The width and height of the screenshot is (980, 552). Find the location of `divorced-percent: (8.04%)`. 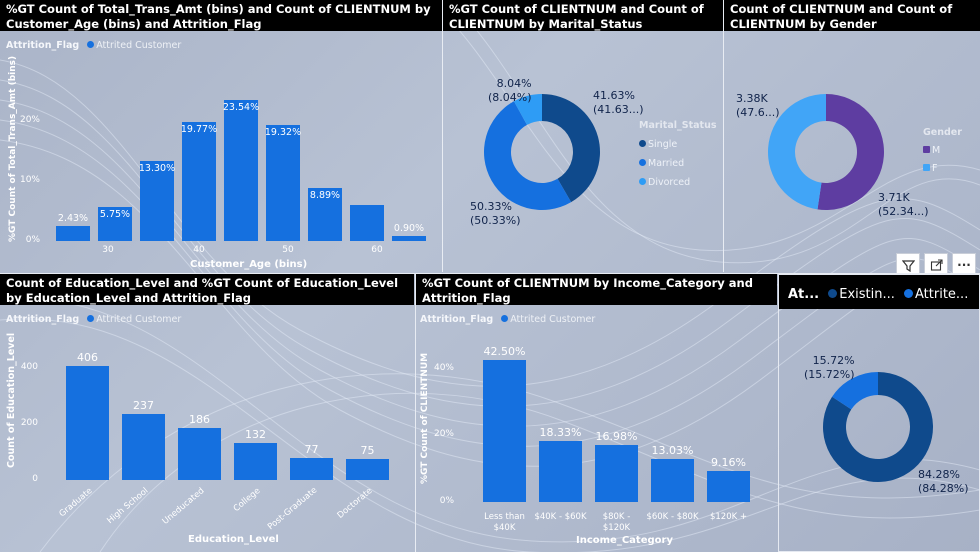

divorced-percent: (8.04%) is located at coordinates (510, 97).